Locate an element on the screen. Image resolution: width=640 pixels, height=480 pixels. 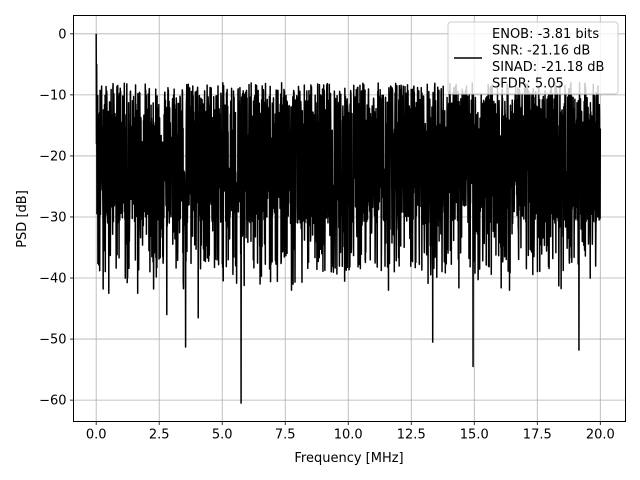
x-tick-label: 10.0 is located at coordinates (348, 435).